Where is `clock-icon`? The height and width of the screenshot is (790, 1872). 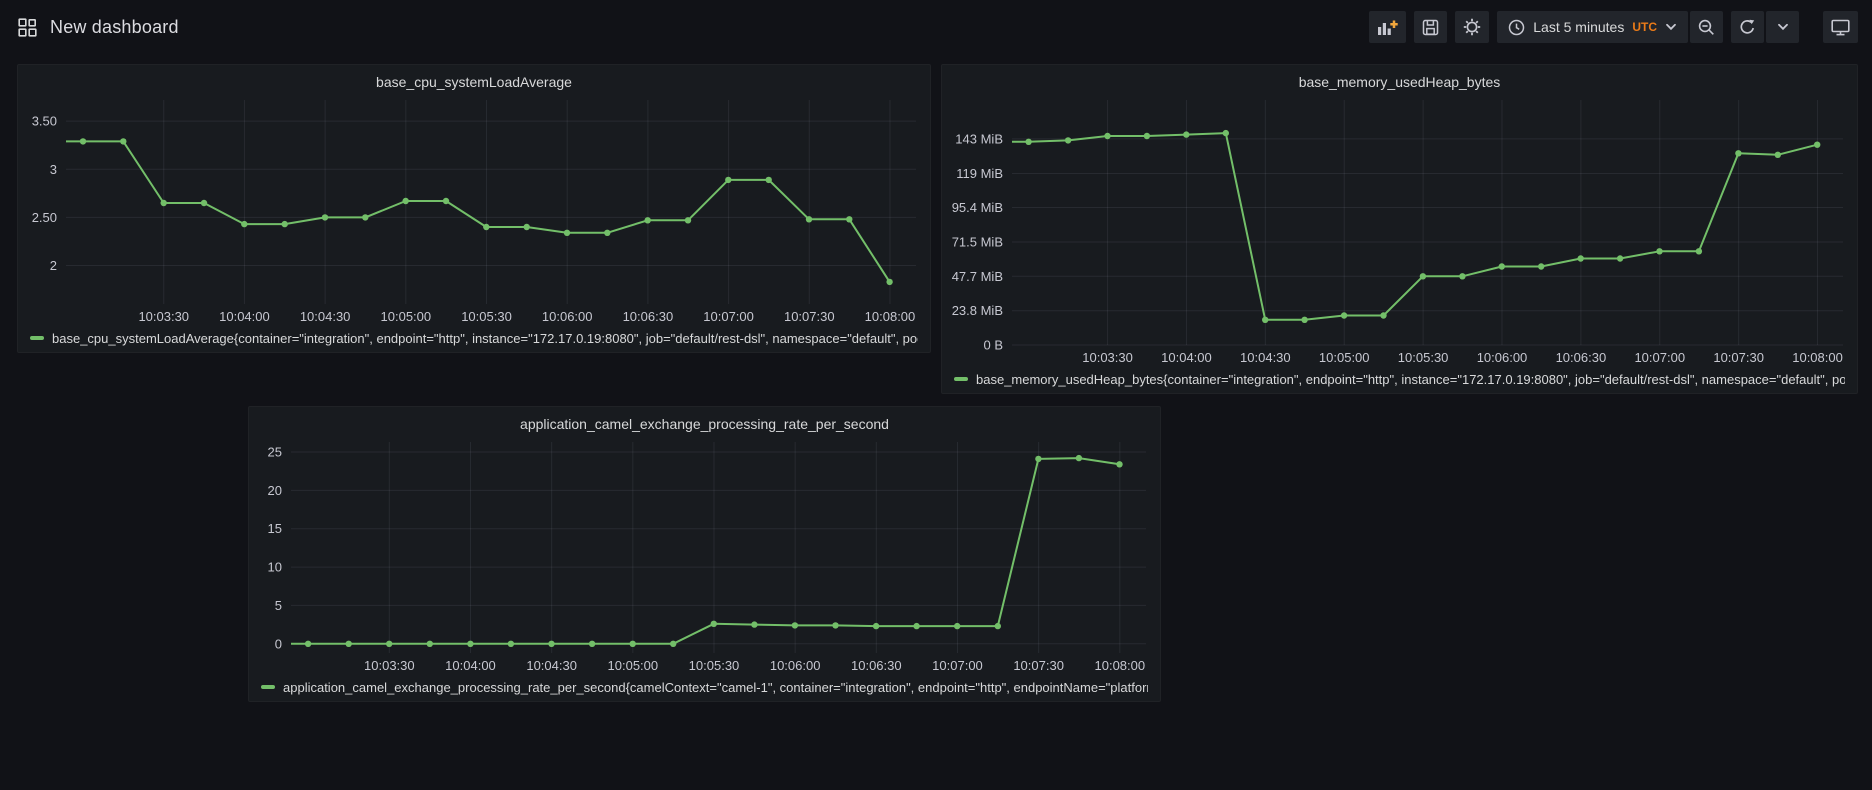
clock-icon is located at coordinates (1516, 27).